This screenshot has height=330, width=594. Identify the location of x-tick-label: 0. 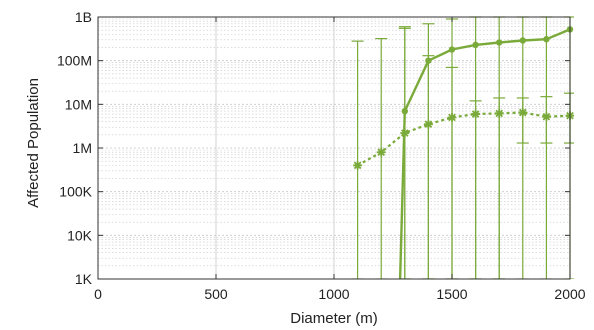
(98, 294).